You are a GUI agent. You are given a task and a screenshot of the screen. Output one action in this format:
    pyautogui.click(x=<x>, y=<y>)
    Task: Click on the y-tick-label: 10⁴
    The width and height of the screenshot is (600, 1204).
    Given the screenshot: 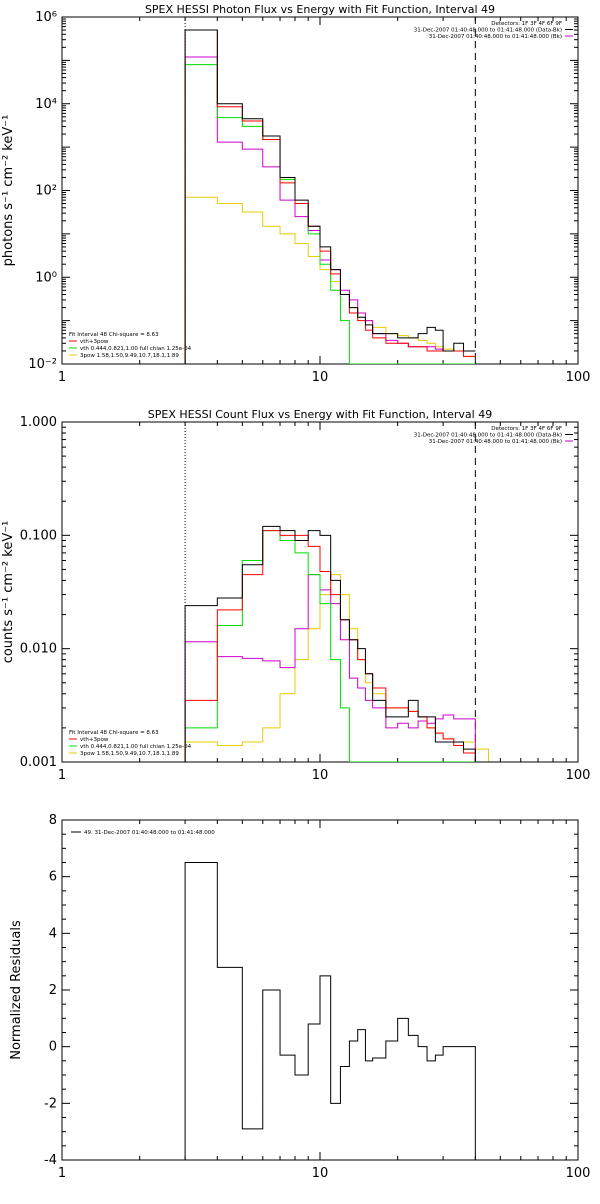 What is the action you would take?
    pyautogui.click(x=46, y=104)
    